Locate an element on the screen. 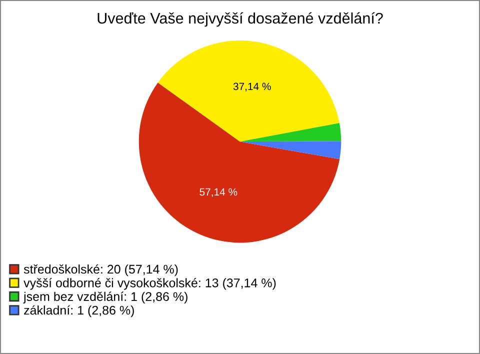  data-label: 37,14 % is located at coordinates (252, 87).